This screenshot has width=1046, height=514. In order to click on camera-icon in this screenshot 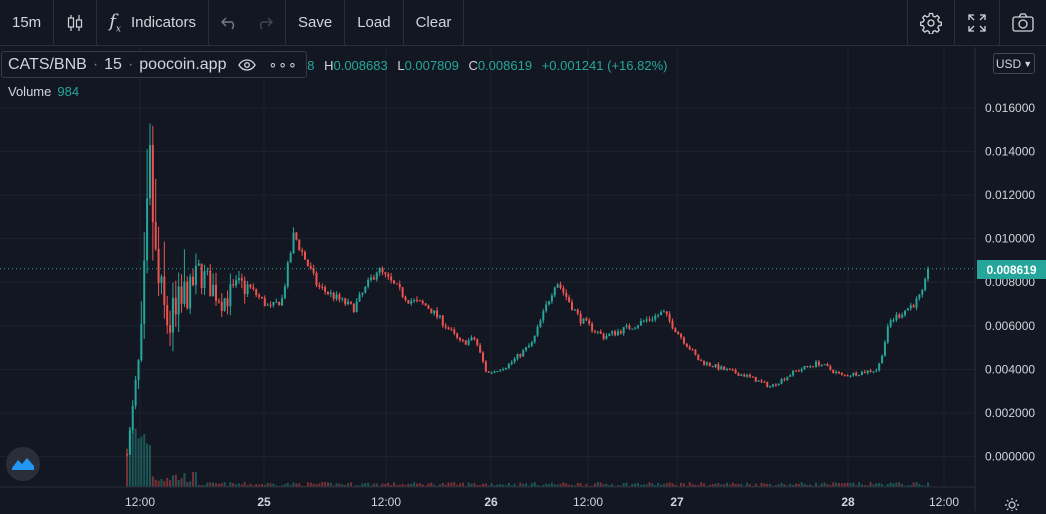, I will do `click(1023, 22)`.